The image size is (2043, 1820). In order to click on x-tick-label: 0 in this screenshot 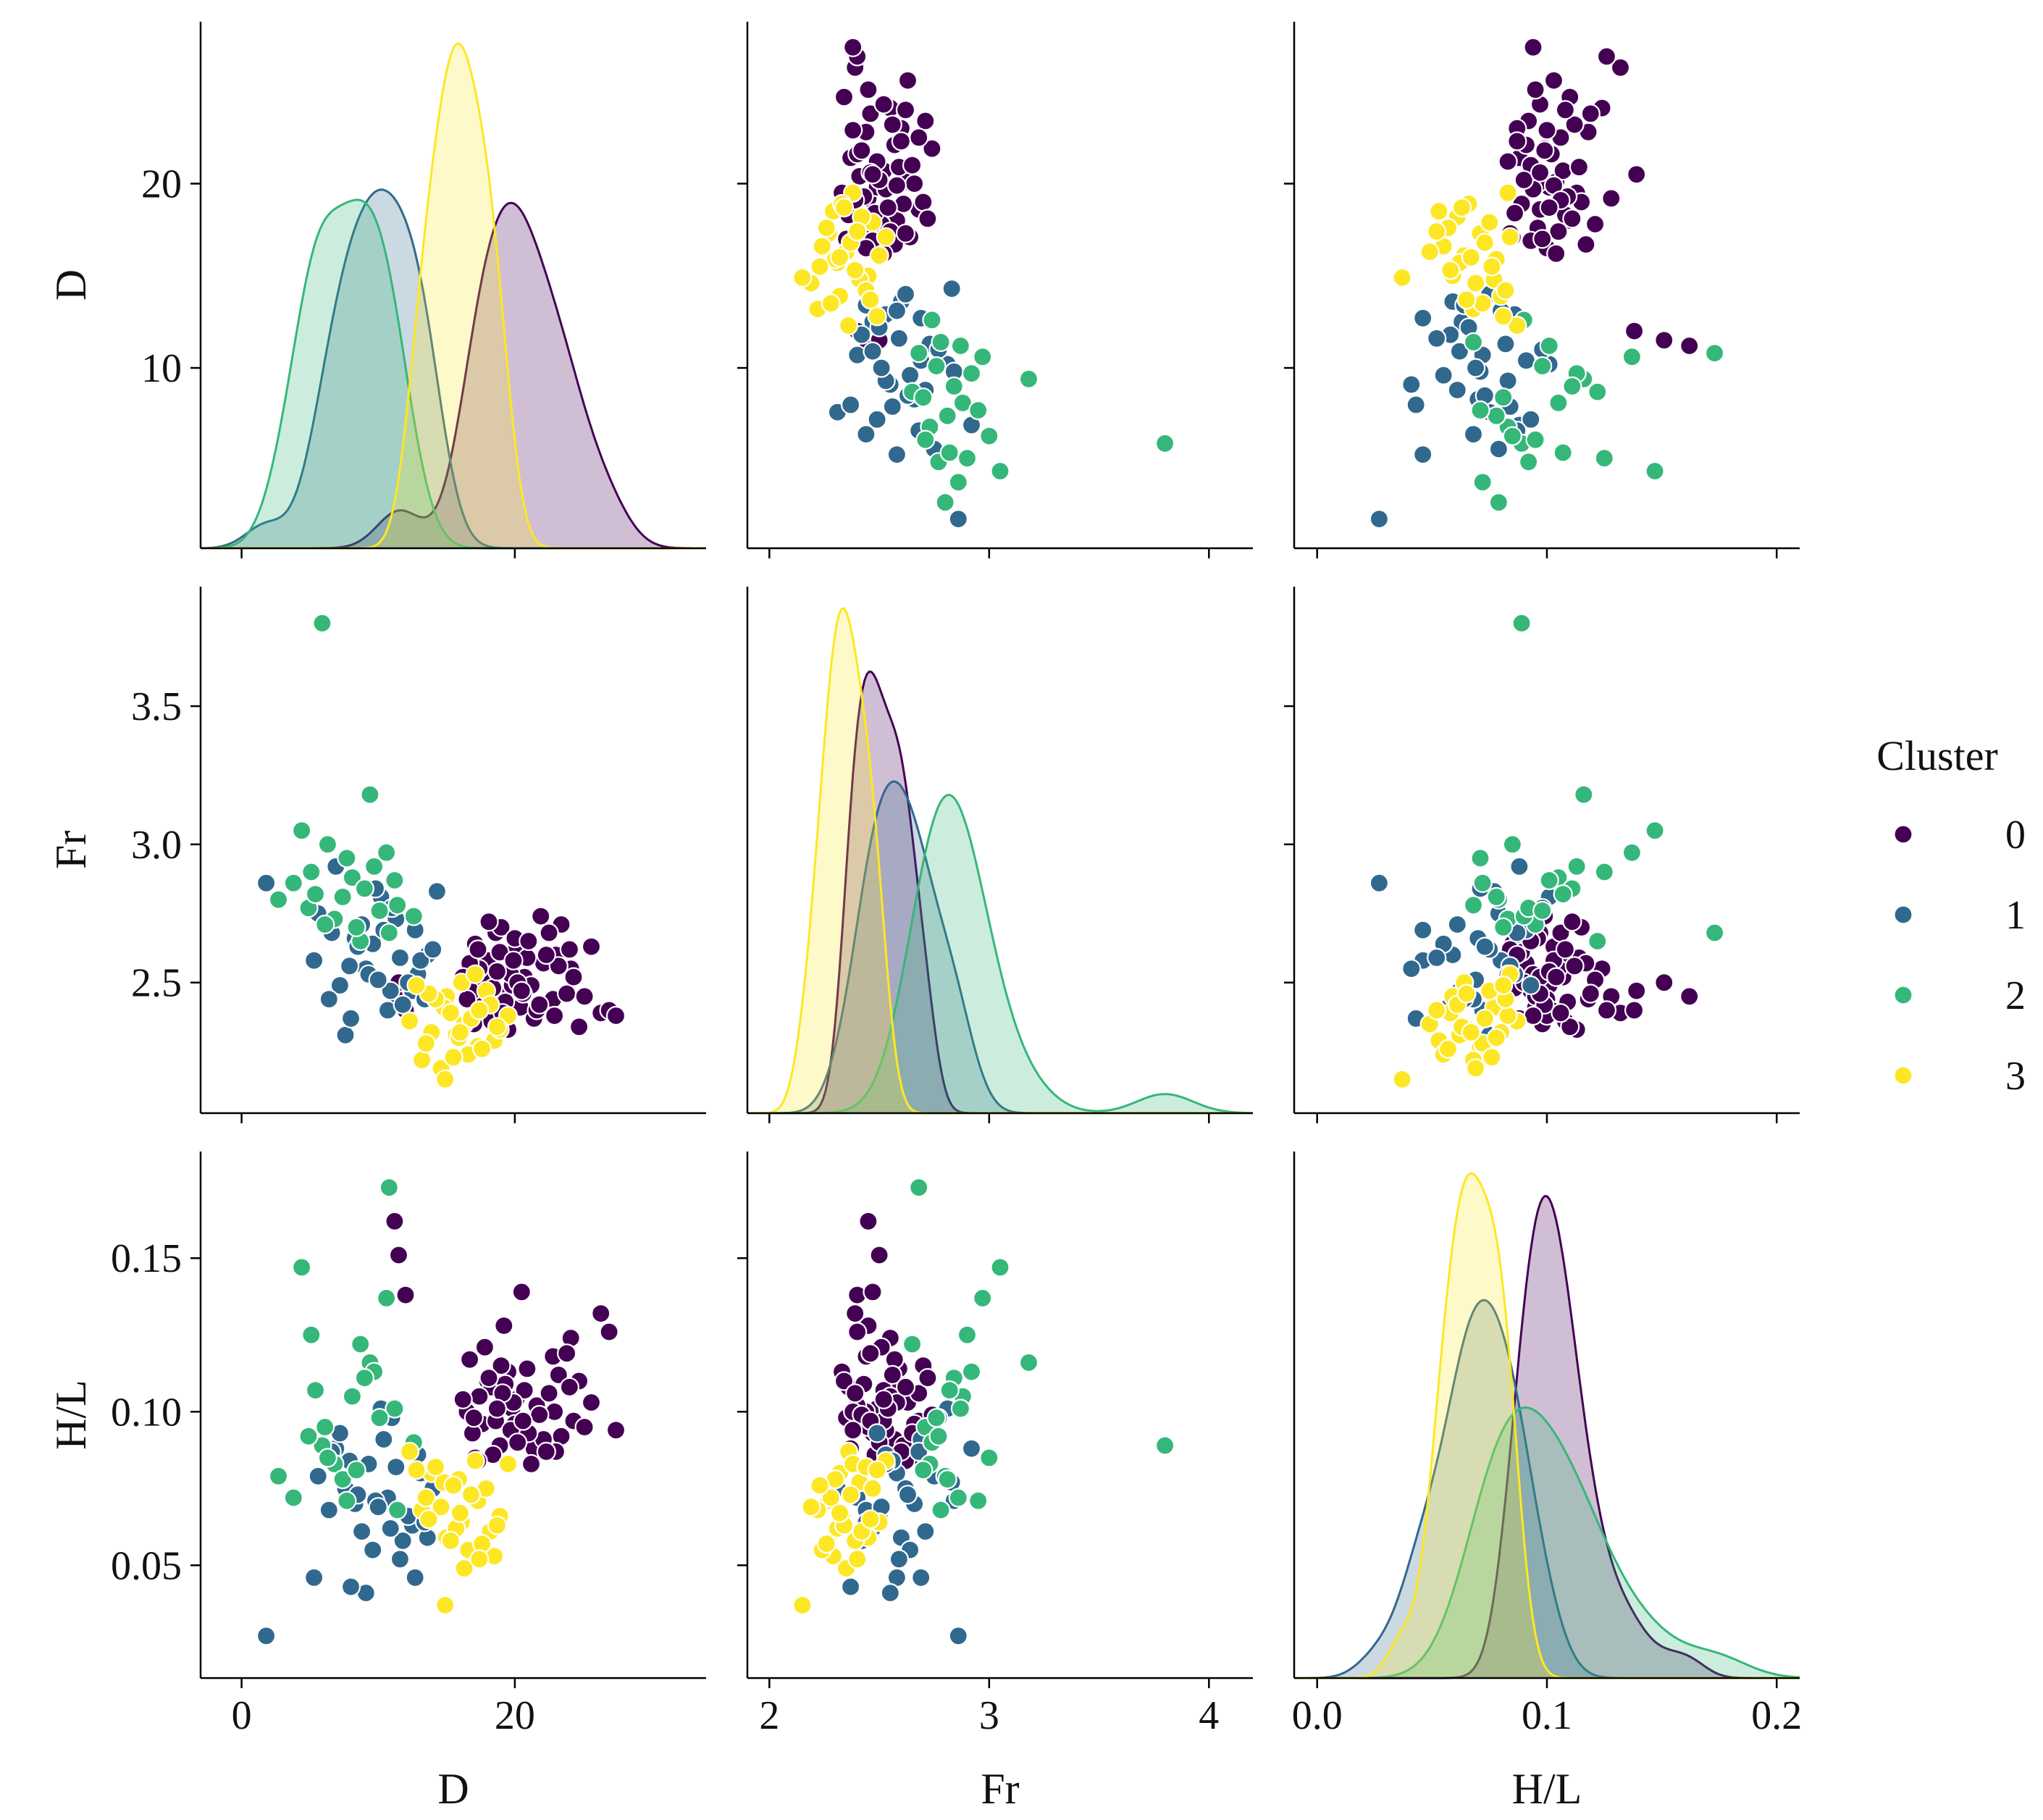, I will do `click(242, 1715)`.